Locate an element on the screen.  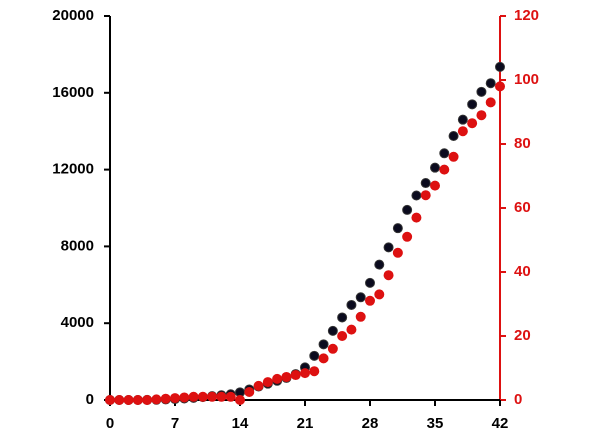
y-tick-label: 20000 is located at coordinates (73, 15).